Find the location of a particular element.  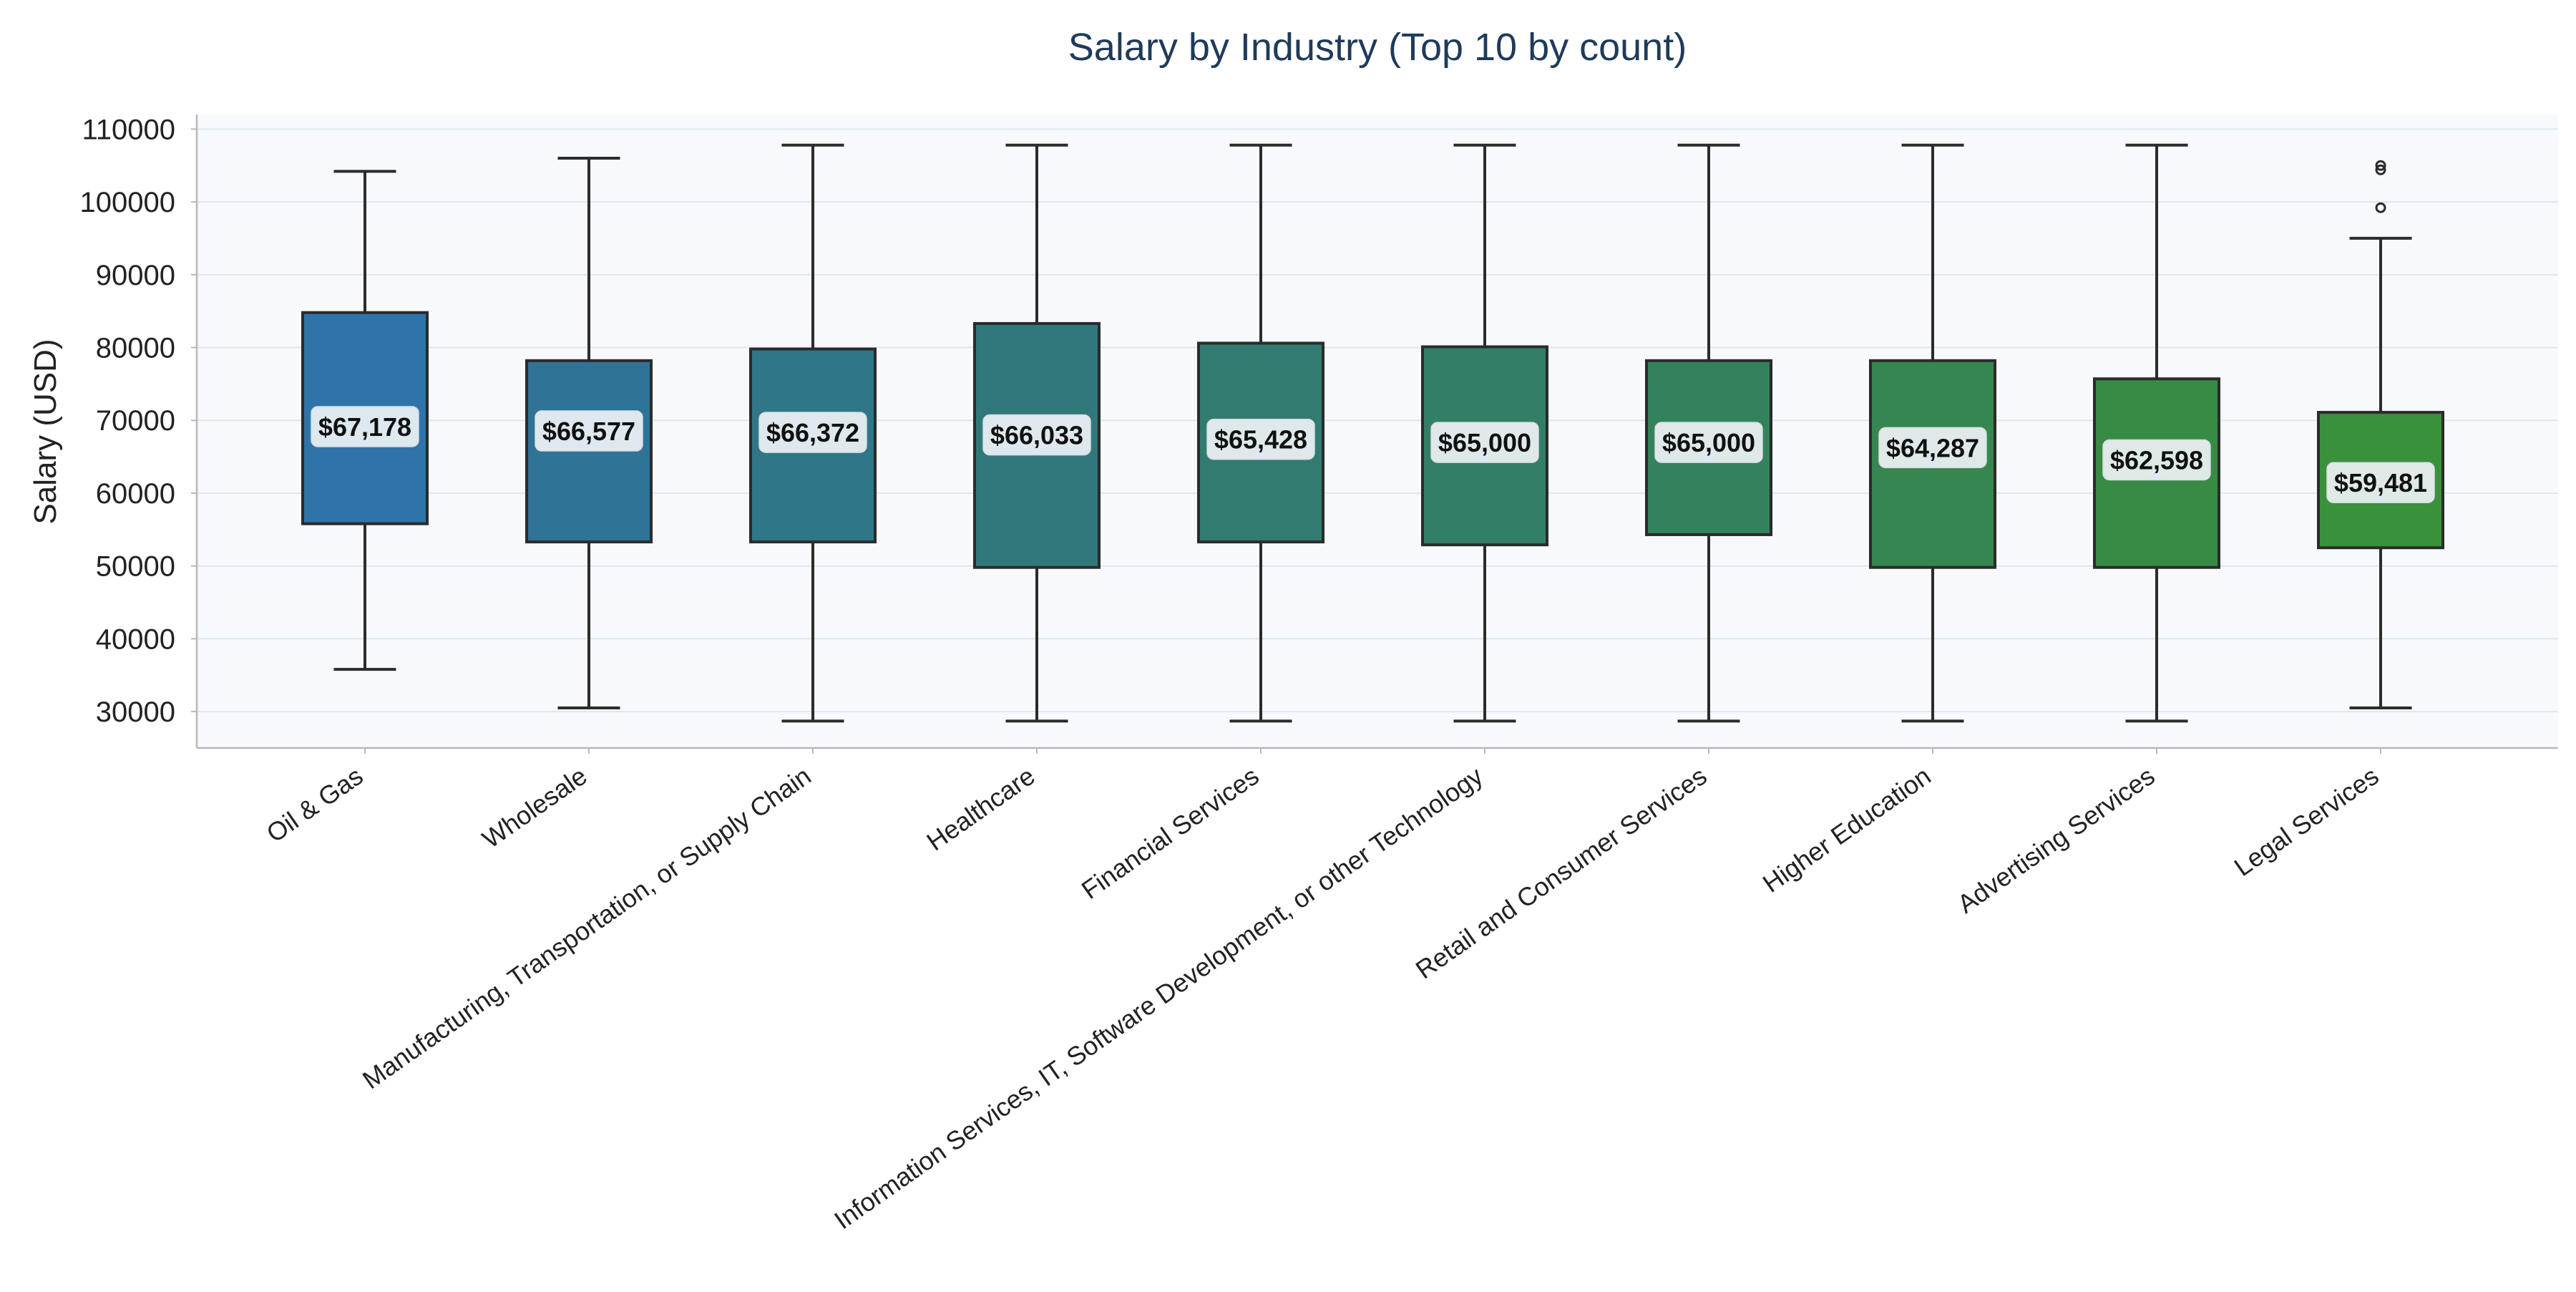

x-tick-label: Wholesale is located at coordinates (534, 807).